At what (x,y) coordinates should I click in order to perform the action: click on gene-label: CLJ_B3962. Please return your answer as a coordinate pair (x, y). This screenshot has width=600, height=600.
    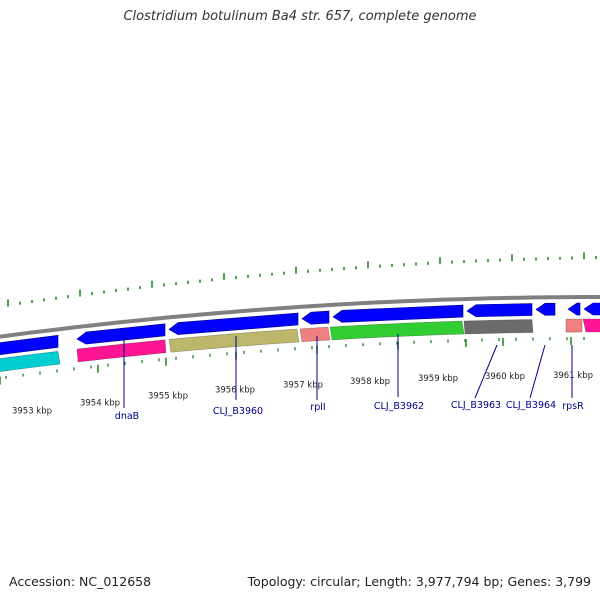
    Looking at the image, I should click on (399, 406).